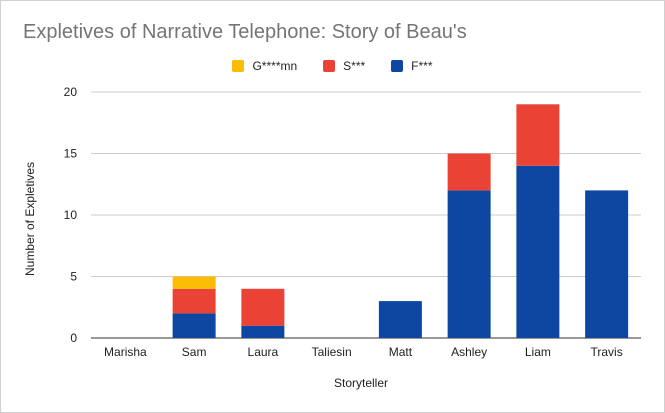 Image resolution: width=665 pixels, height=413 pixels. Describe the element at coordinates (73, 338) in the screenshot. I see `y-tick-label: 0` at that location.